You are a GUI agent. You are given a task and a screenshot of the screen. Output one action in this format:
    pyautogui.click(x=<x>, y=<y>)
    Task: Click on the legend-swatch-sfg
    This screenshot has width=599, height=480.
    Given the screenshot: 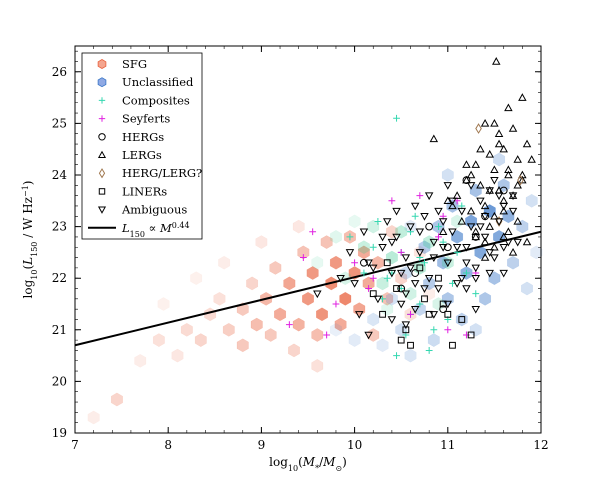 What is the action you would take?
    pyautogui.click(x=102, y=64)
    